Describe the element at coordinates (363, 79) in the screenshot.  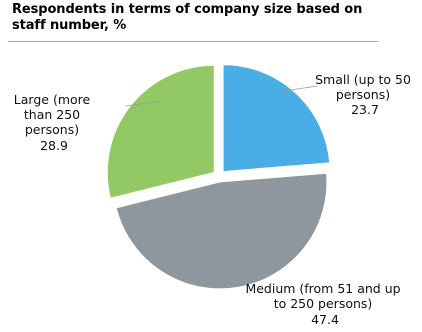
I see `slice-label-small-line-1: Small (up to 50` at that location.